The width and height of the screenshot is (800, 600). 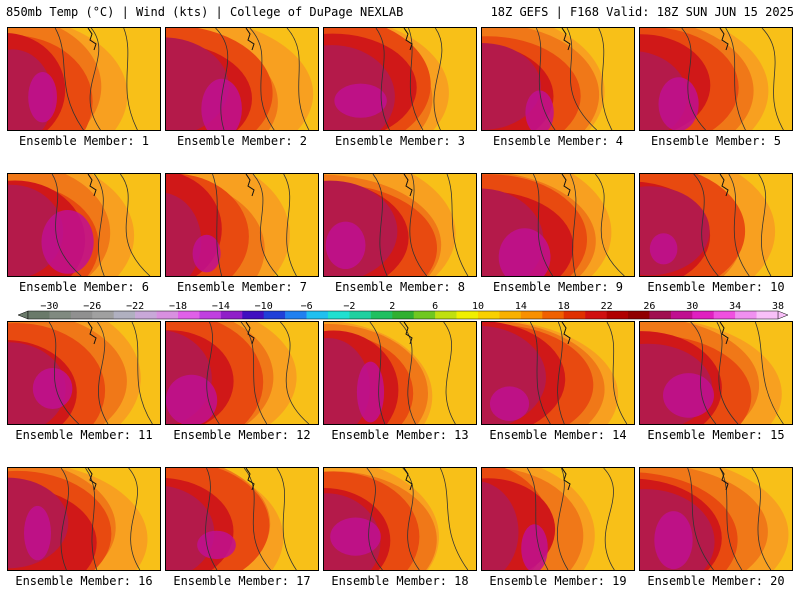 I want to click on ensemble-member-13-label: Ensemble Member: 13, so click(x=400, y=435).